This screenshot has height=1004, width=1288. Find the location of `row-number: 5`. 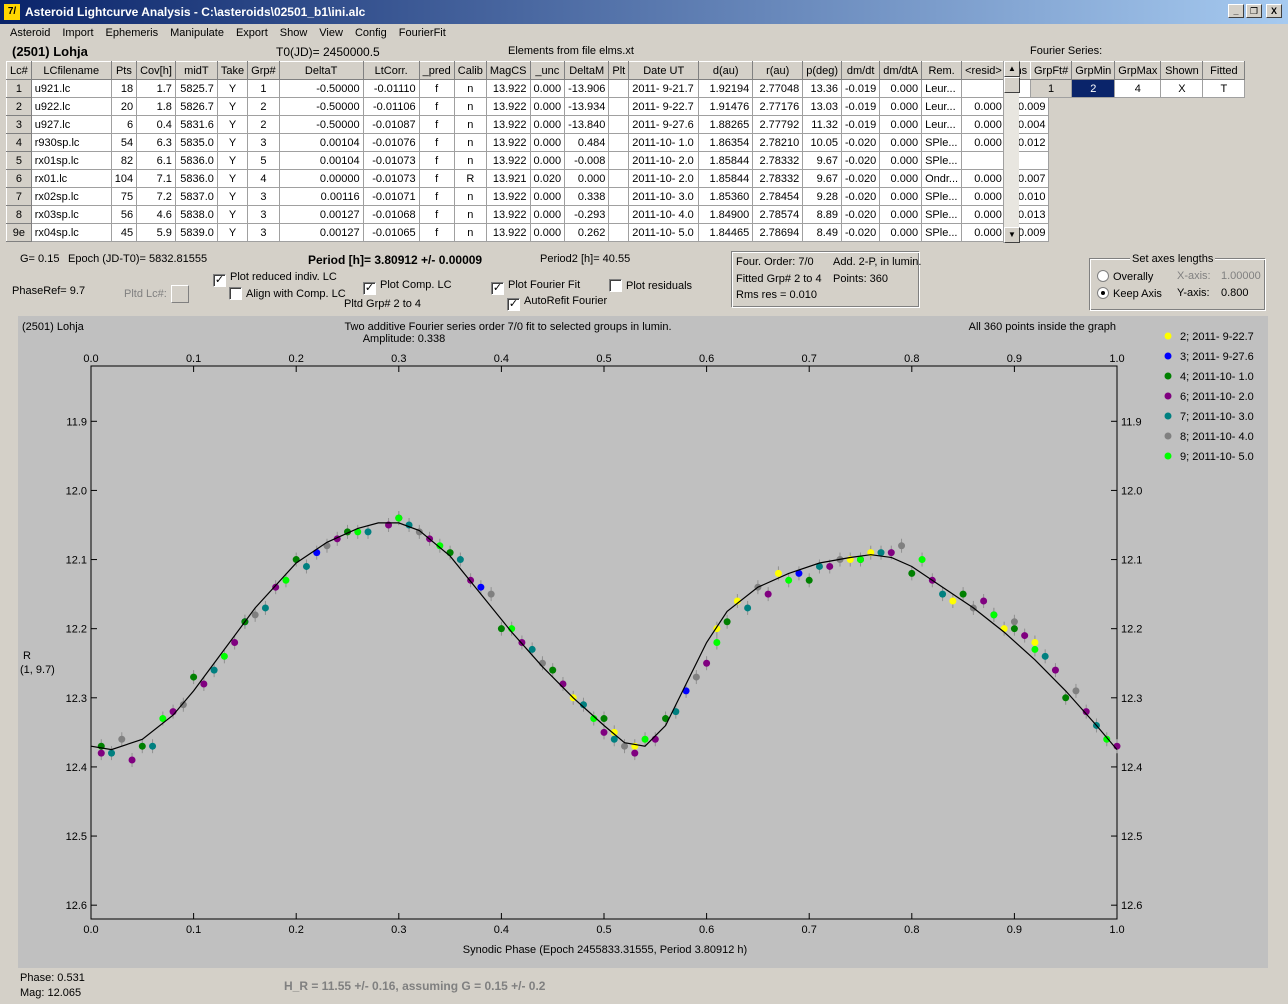

row-number: 5 is located at coordinates (19, 160).